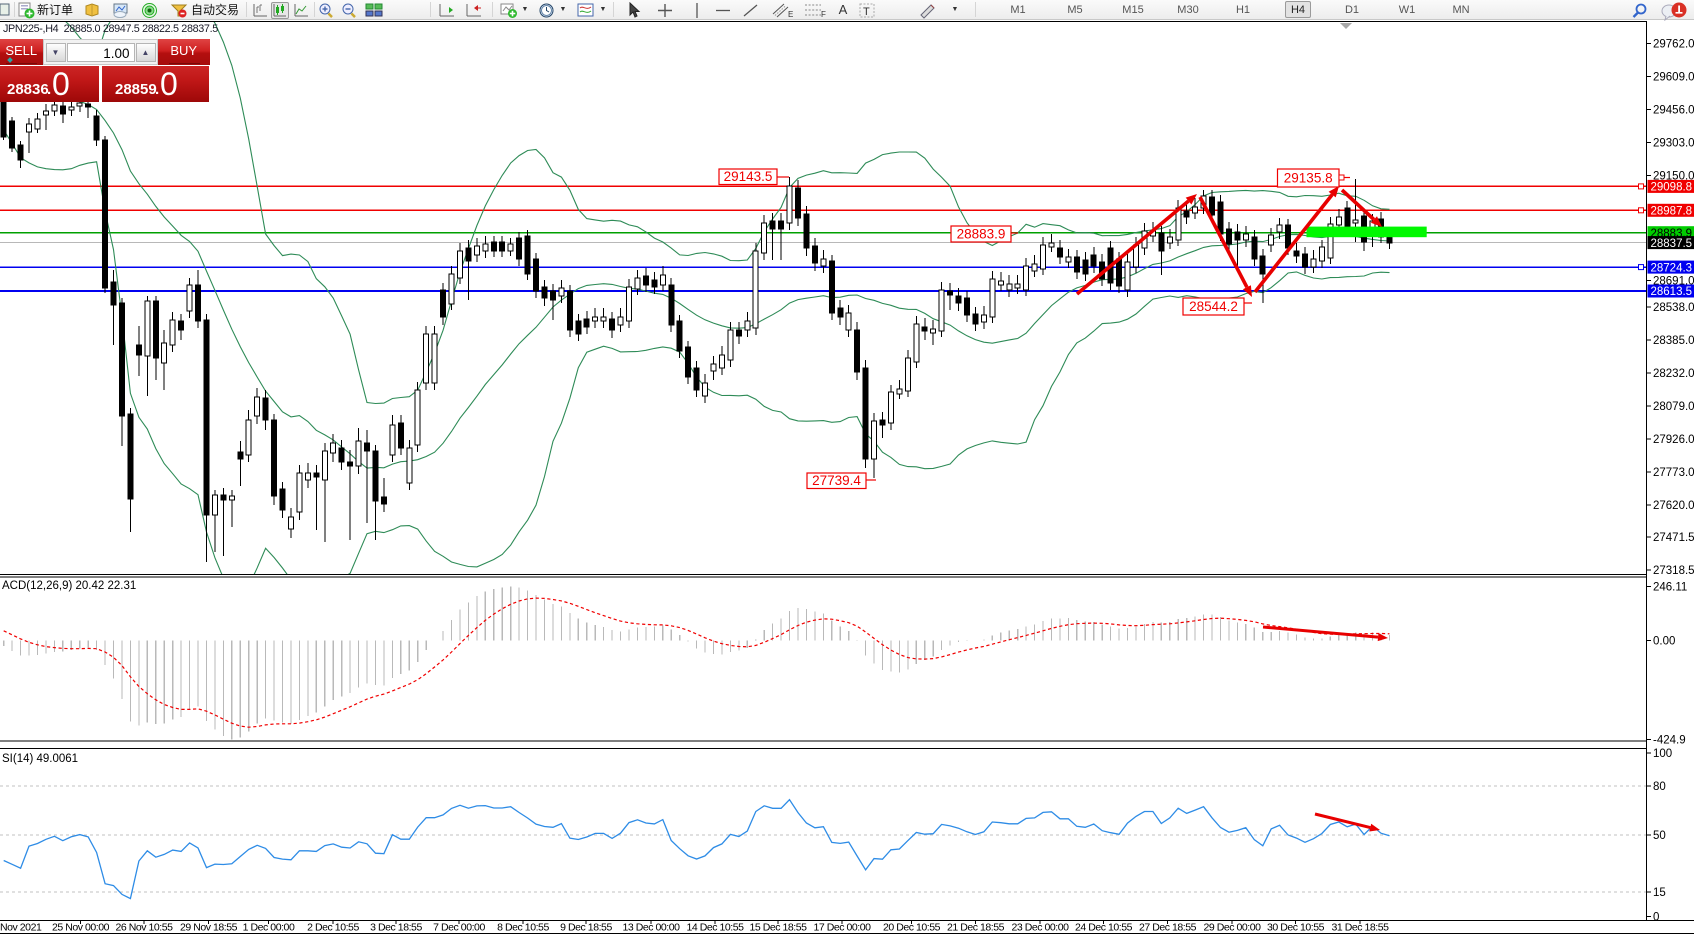 The width and height of the screenshot is (1694, 934). I want to click on svg-text: 29303.0, so click(1673, 143).